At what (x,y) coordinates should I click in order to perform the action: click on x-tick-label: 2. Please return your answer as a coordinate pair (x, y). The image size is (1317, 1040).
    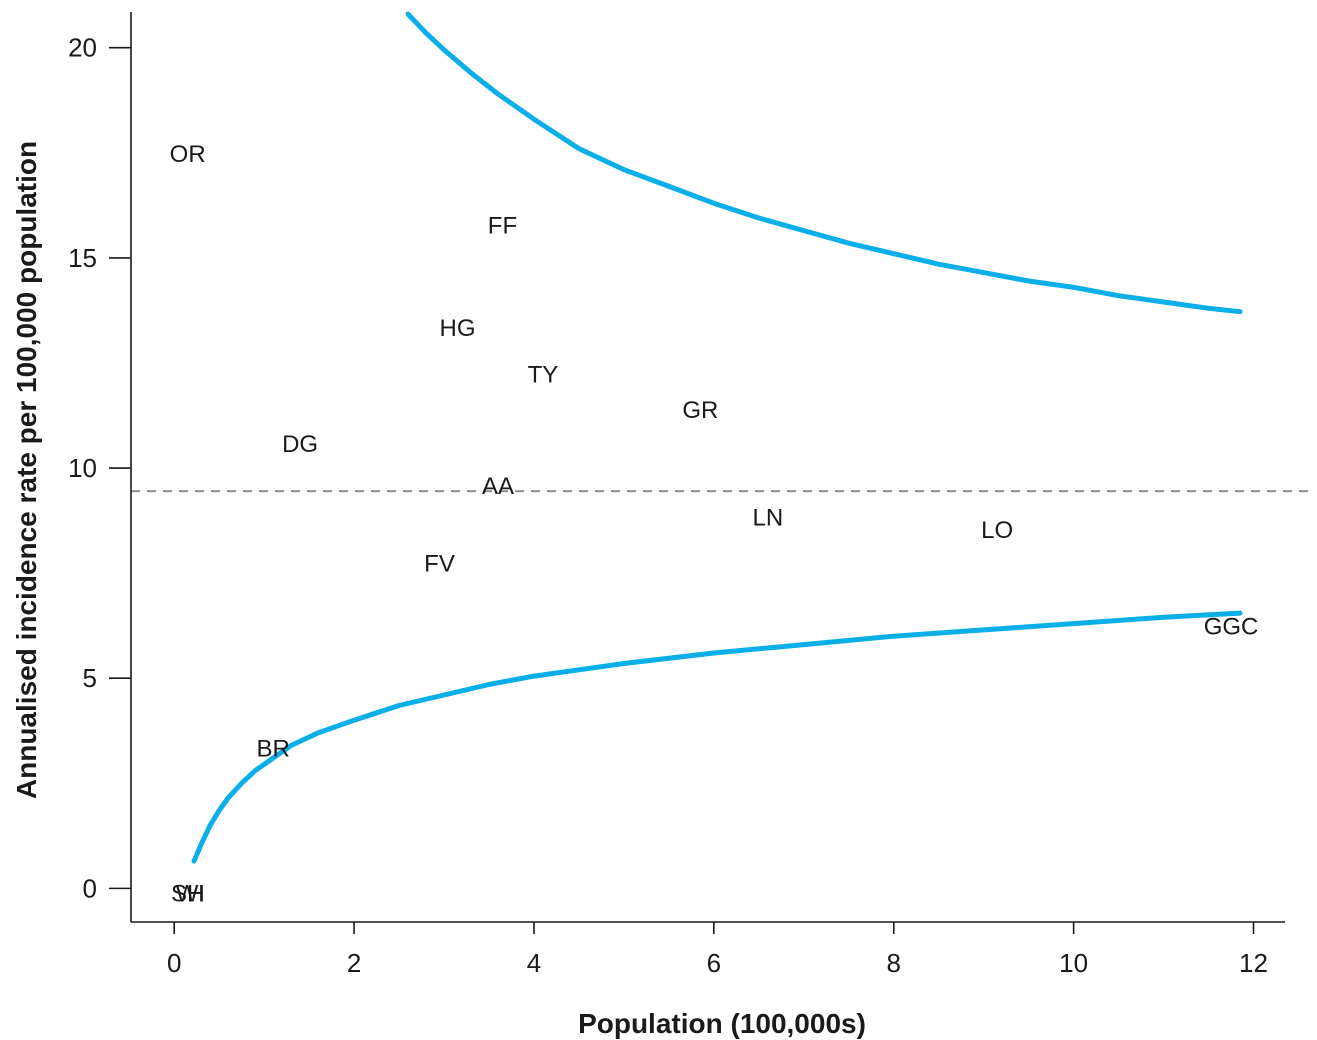
    Looking at the image, I should click on (354, 963).